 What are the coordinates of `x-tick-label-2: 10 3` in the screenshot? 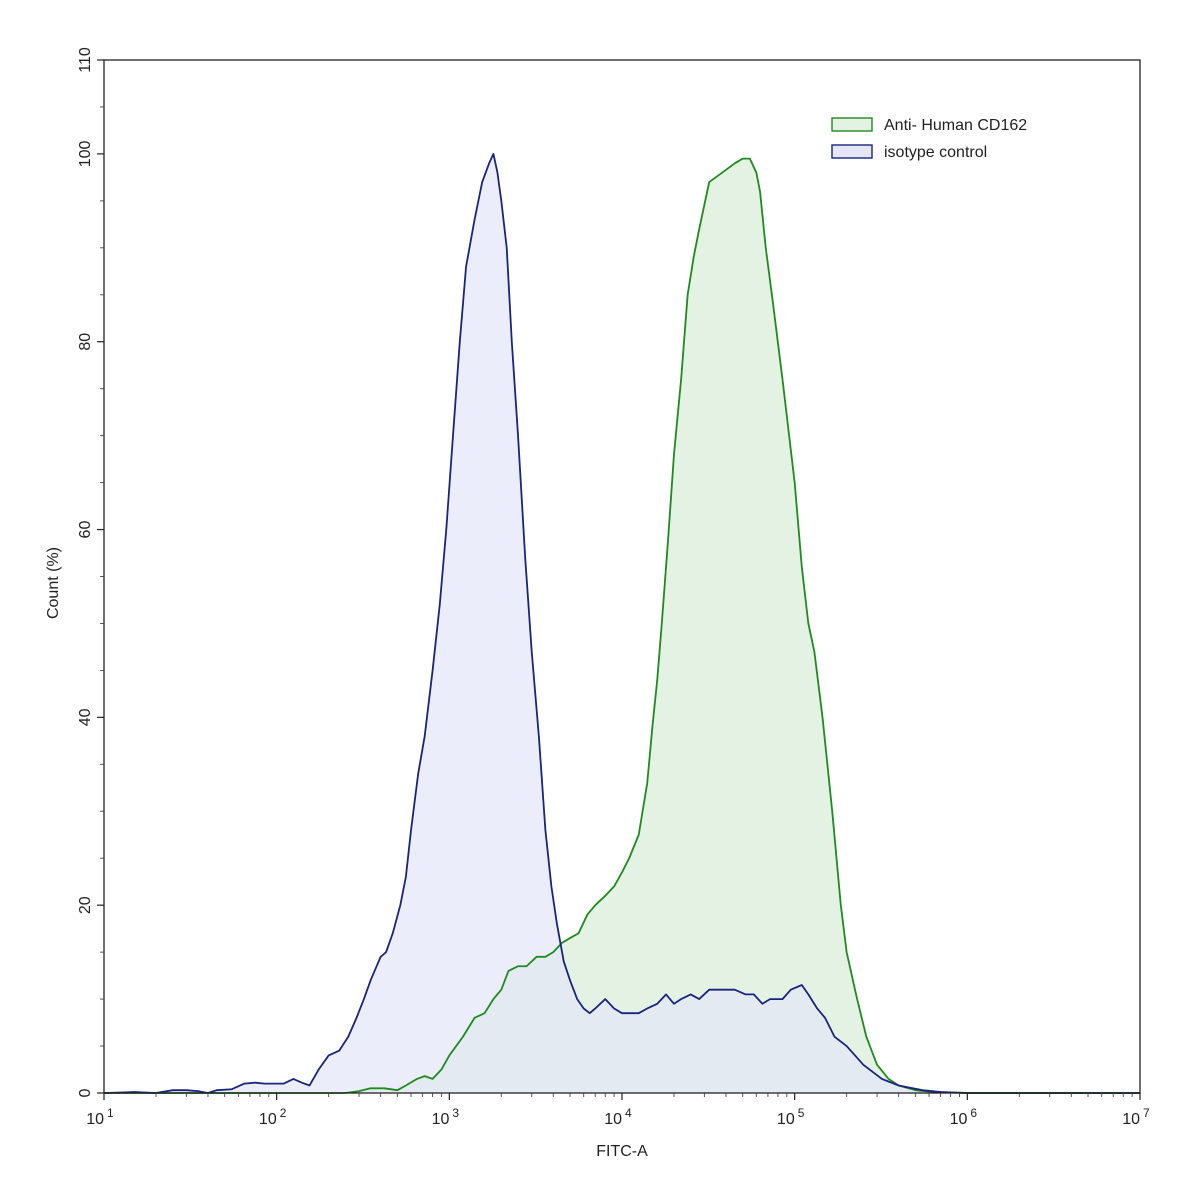 It's located at (446, 1117).